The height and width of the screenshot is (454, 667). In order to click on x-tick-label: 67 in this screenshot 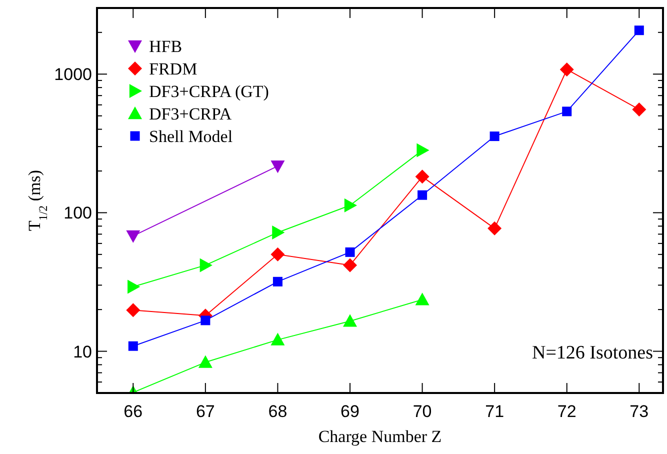, I will do `click(205, 411)`.